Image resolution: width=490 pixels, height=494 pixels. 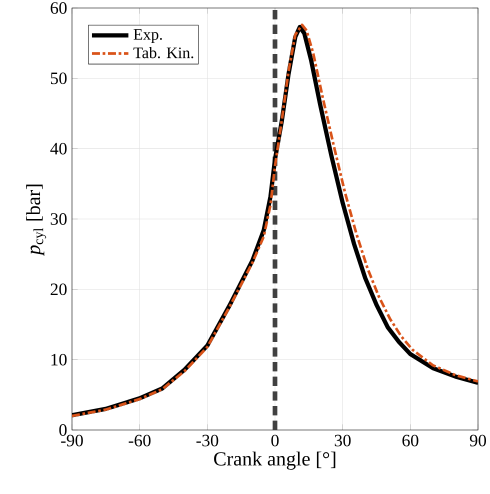 What do you see at coordinates (63, 430) in the screenshot?
I see `y-tick-label: 0` at bounding box center [63, 430].